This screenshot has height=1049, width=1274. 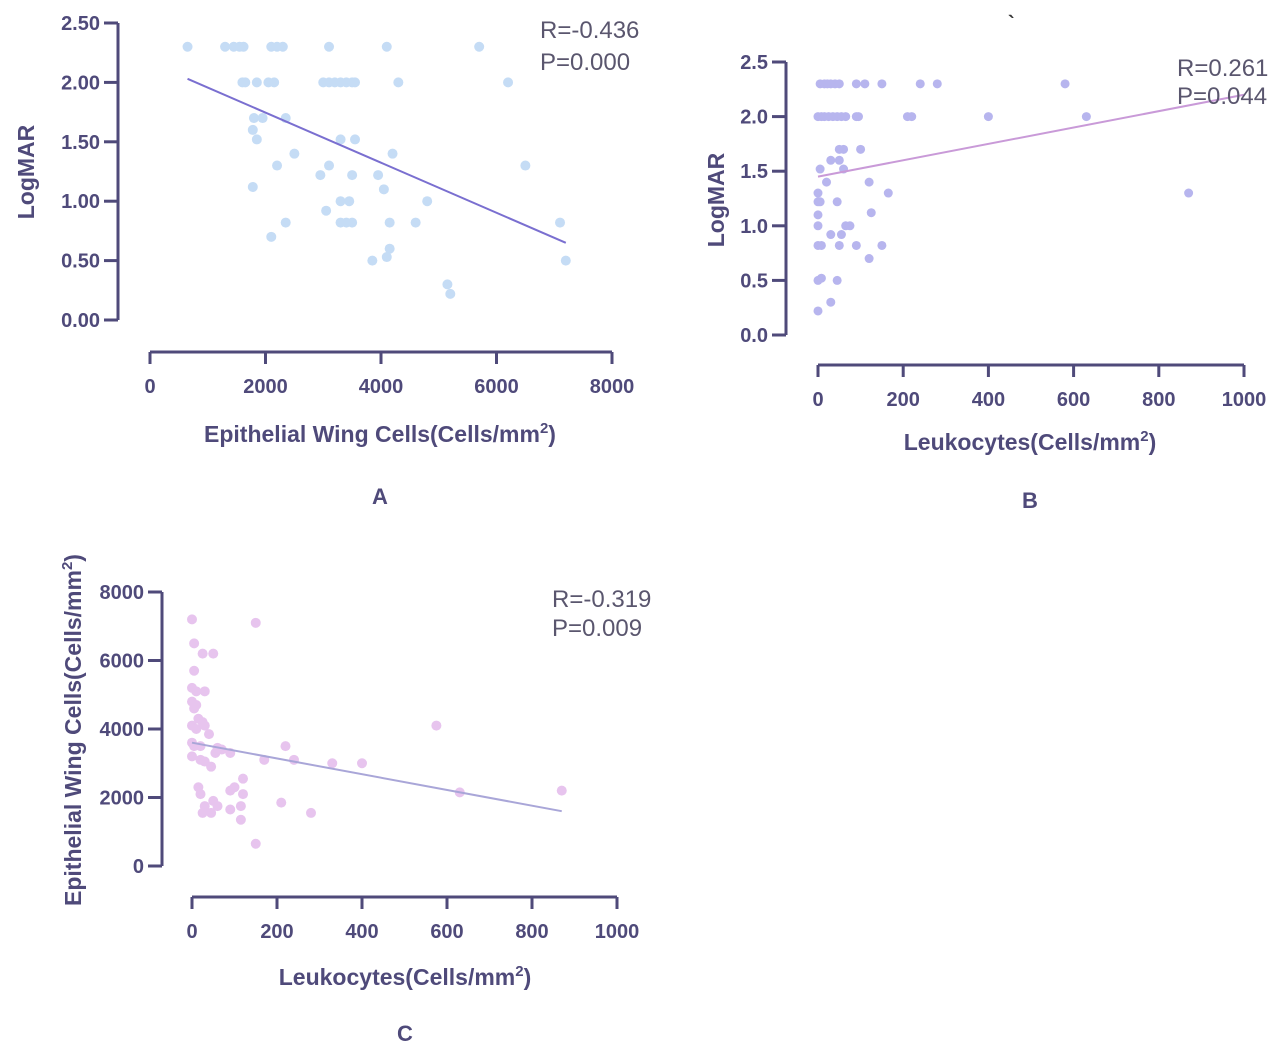 What do you see at coordinates (716, 199) in the screenshot?
I see `panel-b-y-axis-title: LogMAR` at bounding box center [716, 199].